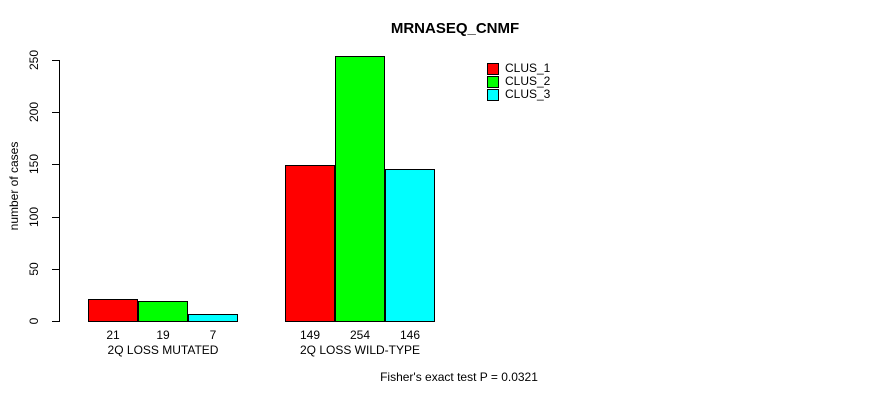  Describe the element at coordinates (113, 335) in the screenshot. I see `bar-value-label: 21` at that location.